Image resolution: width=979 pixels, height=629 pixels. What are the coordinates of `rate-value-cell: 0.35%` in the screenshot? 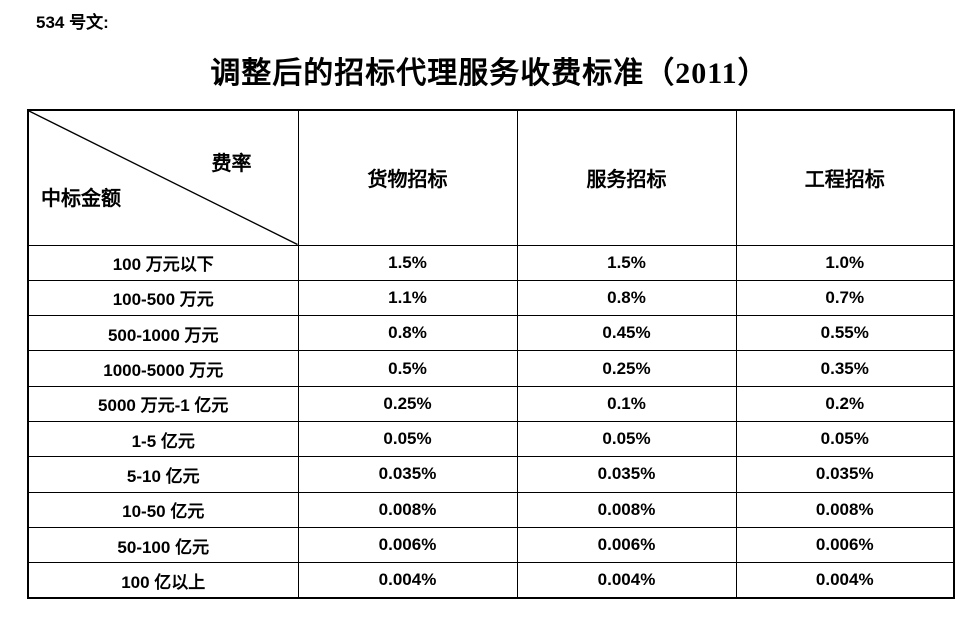 It's located at (845, 368).